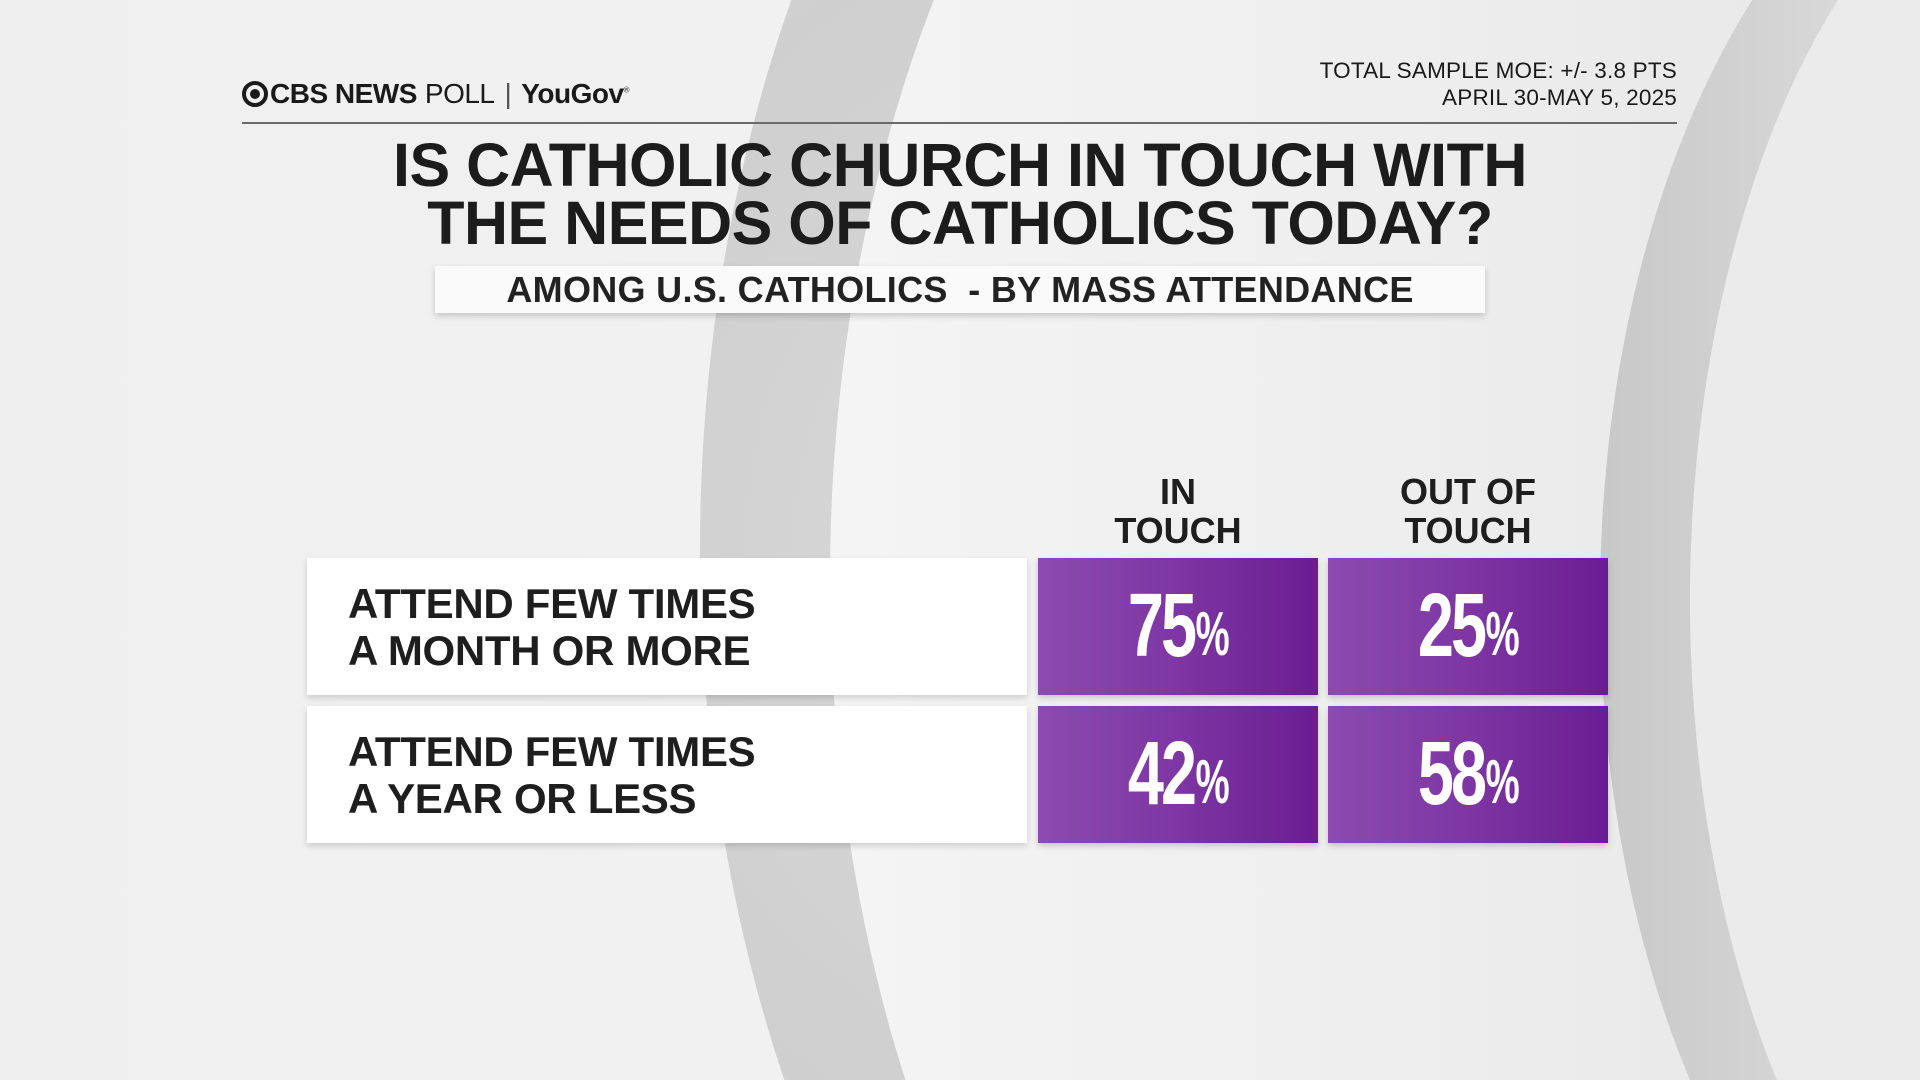  What do you see at coordinates (1498, 70) in the screenshot?
I see `margin-of-error: TOTAL SAMPLE MOE: +/- 3.8 PTS` at bounding box center [1498, 70].